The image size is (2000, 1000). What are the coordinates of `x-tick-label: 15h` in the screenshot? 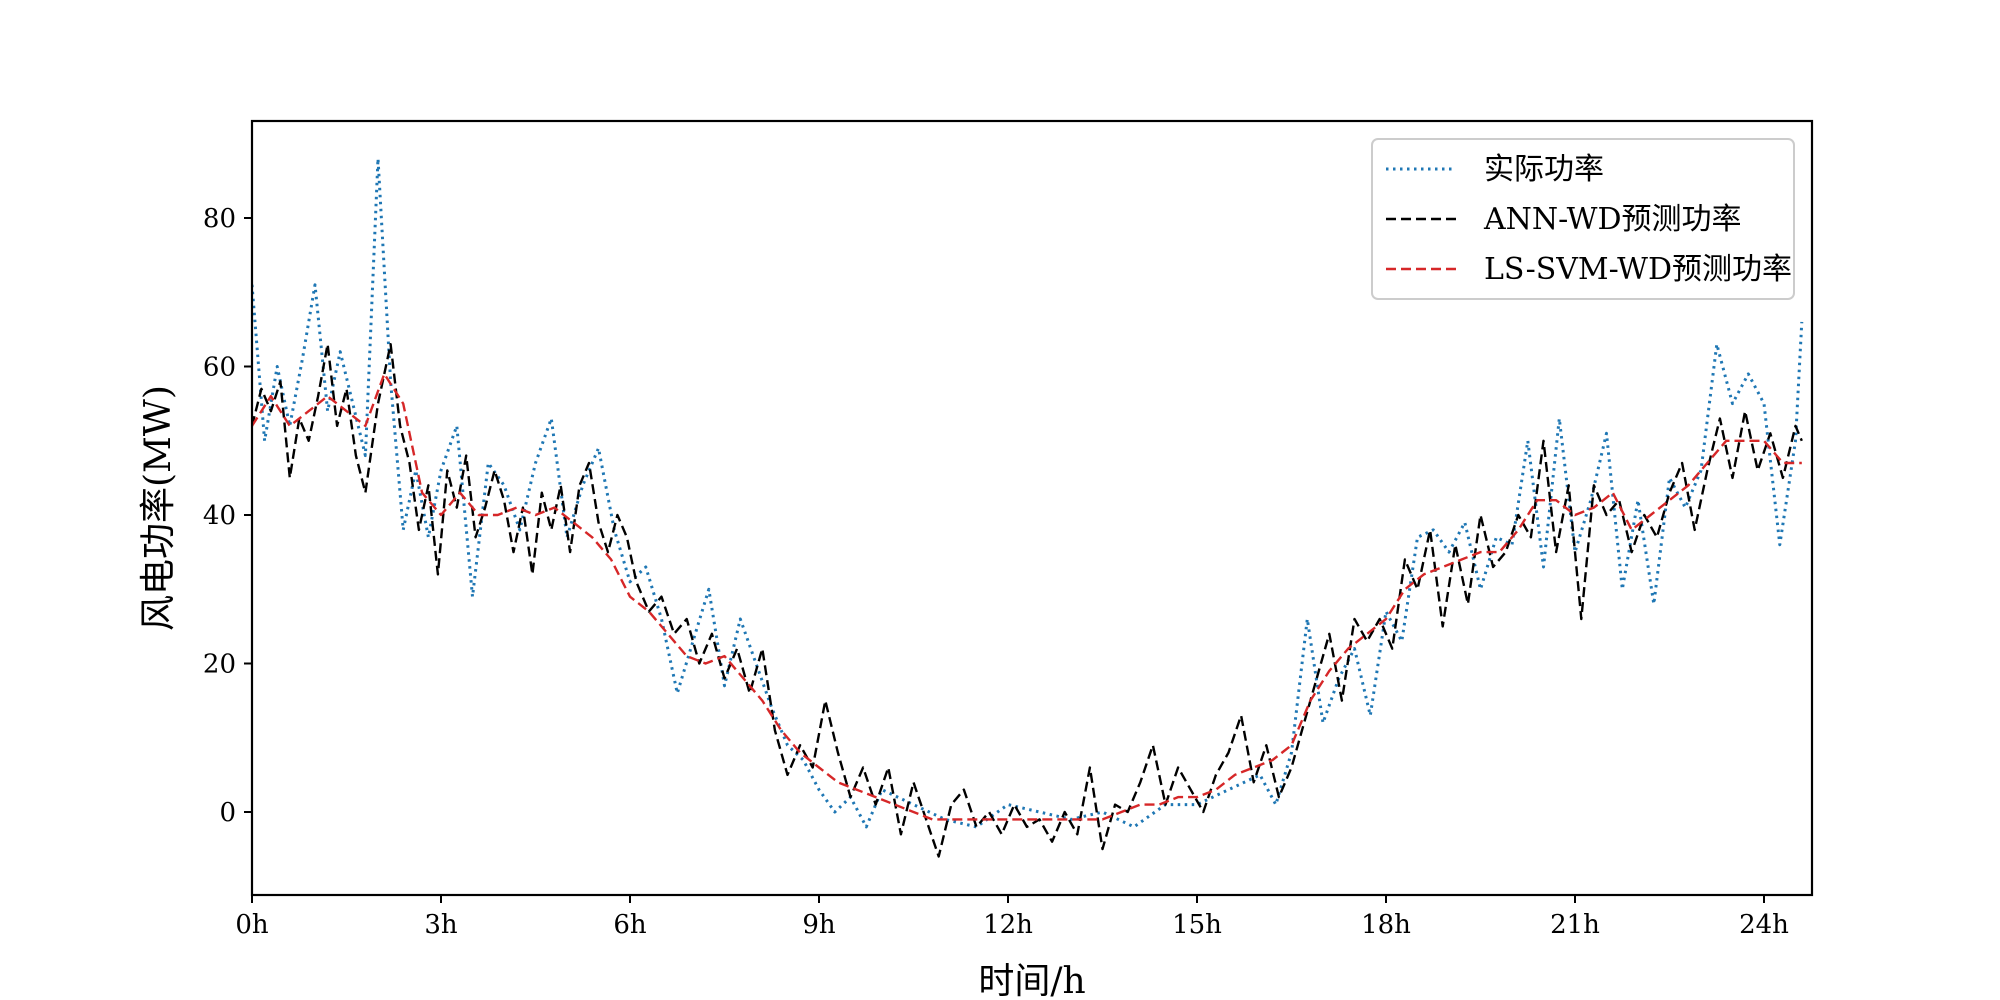 It's located at (1197, 925).